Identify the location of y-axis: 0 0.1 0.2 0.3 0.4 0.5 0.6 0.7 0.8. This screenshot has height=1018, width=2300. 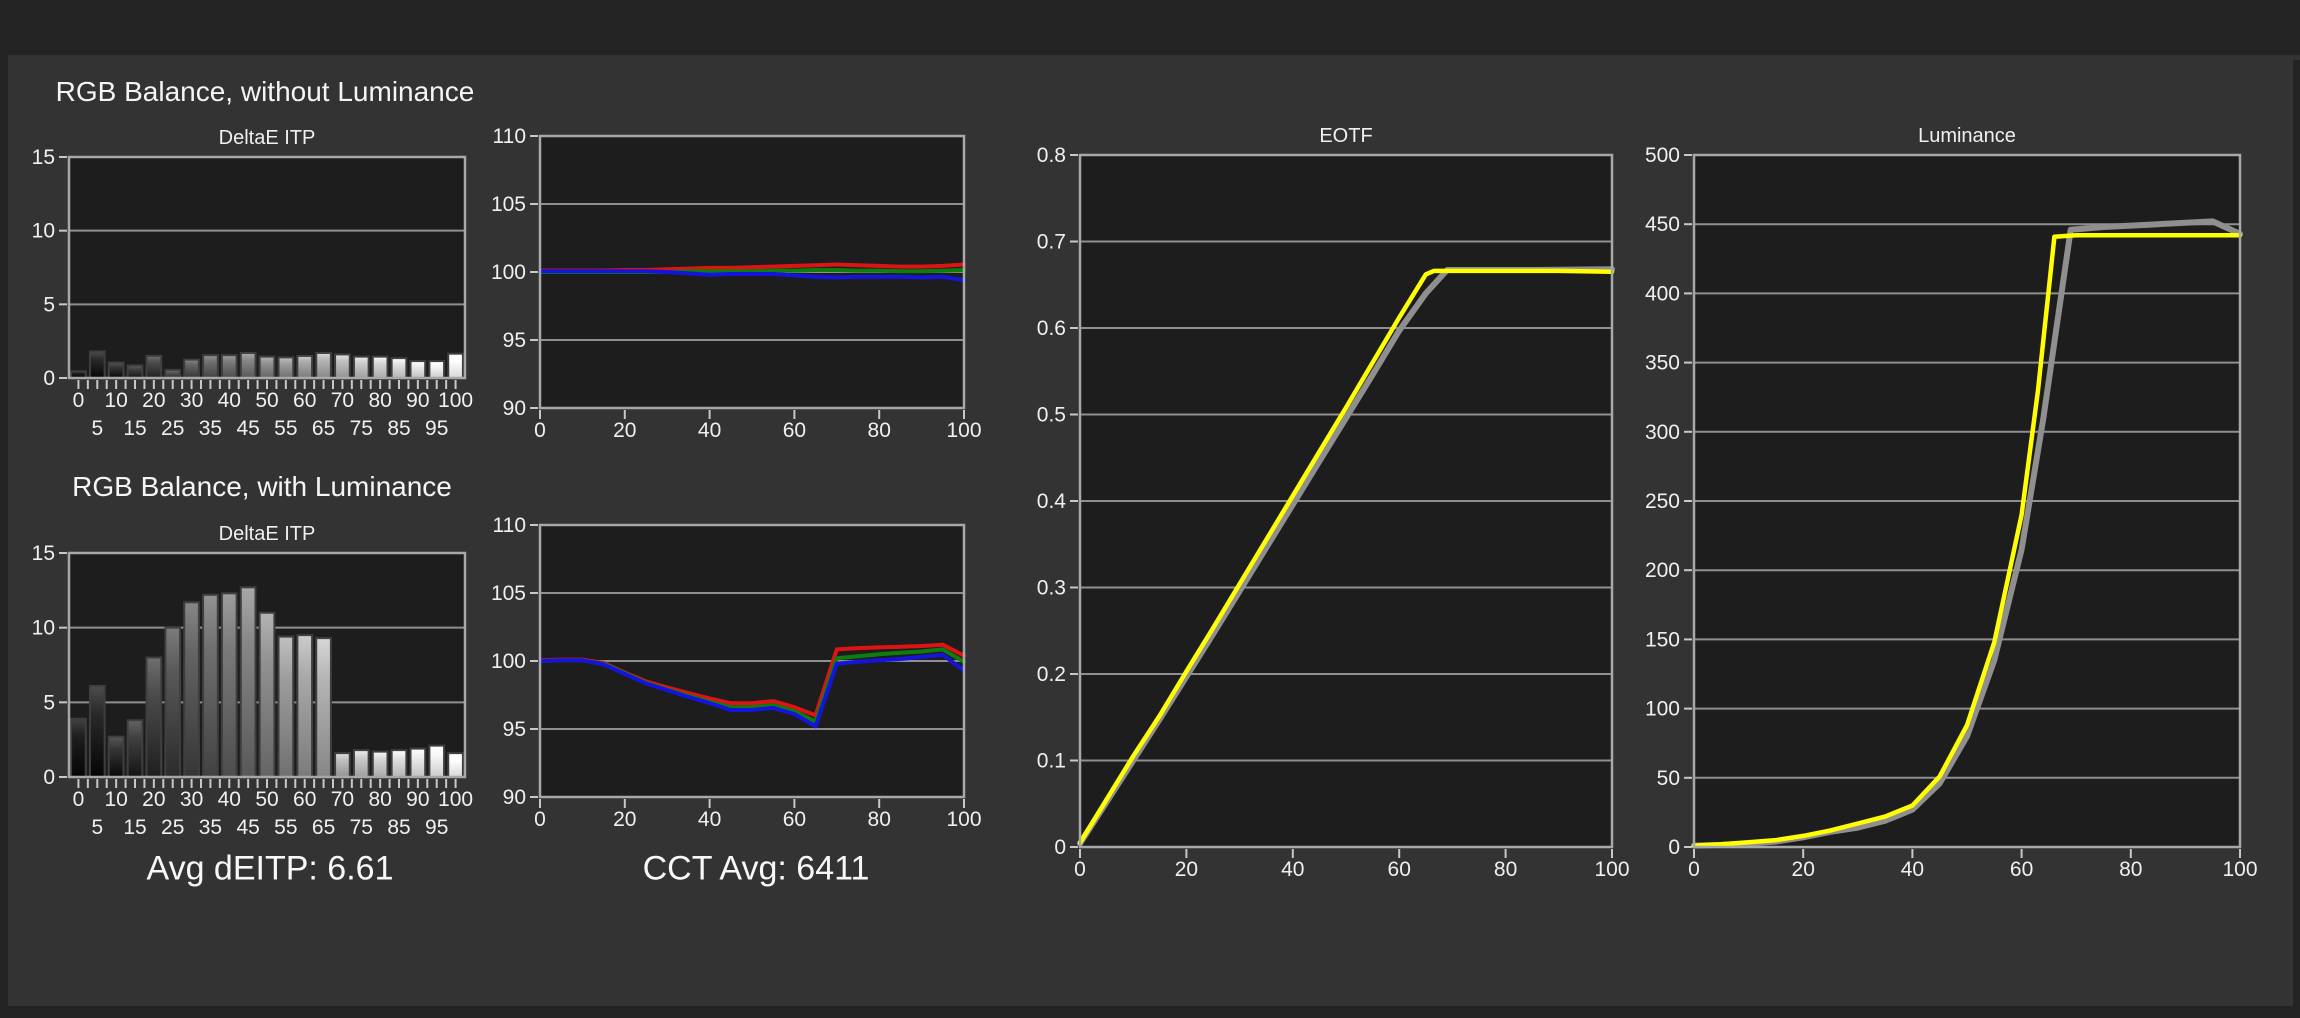
(1057, 501).